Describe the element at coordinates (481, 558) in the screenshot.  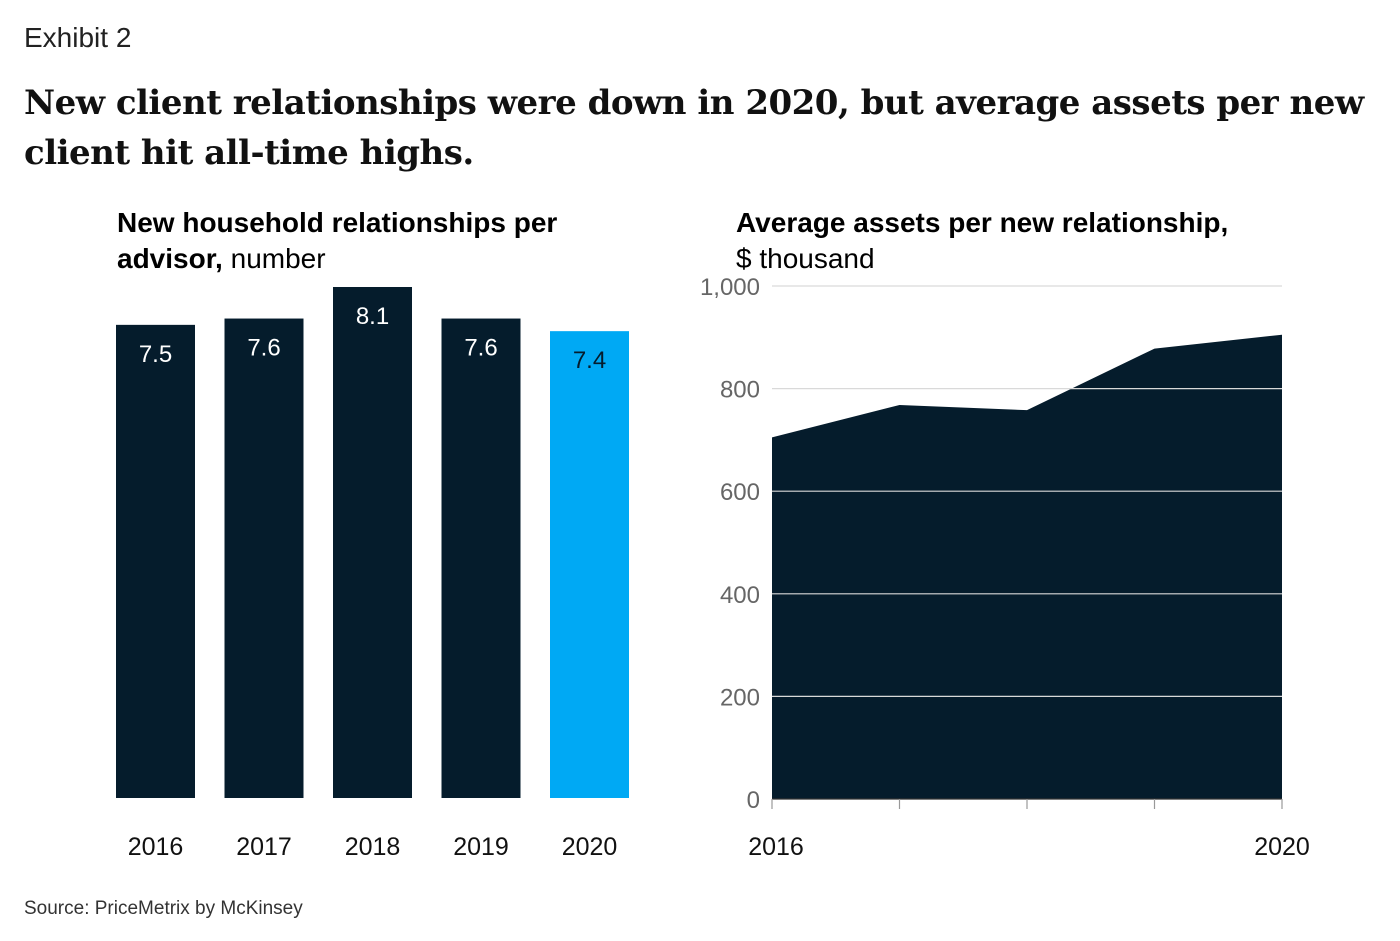
I see `bar-2019` at that location.